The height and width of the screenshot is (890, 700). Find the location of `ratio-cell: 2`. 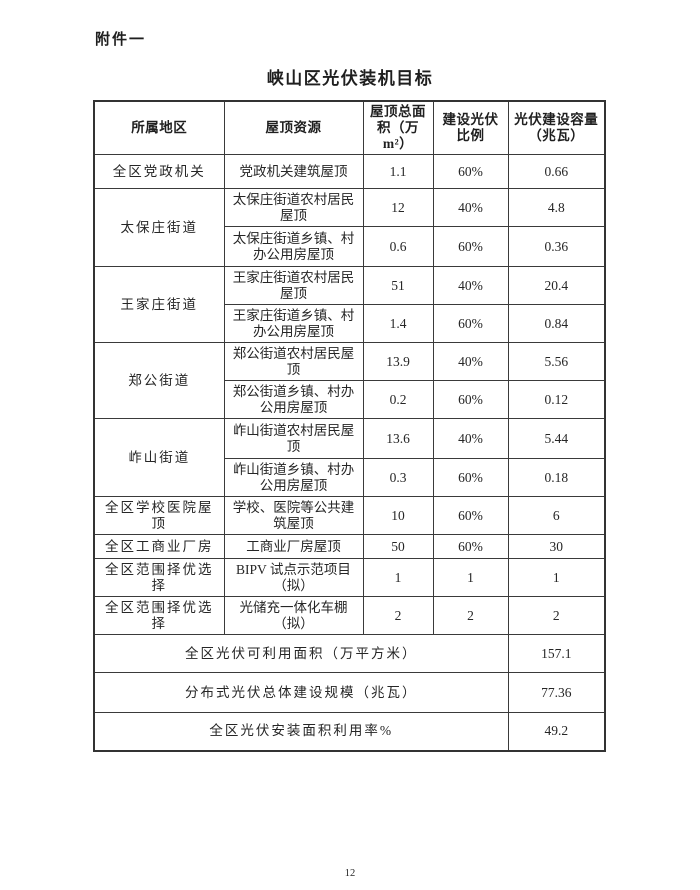

ratio-cell: 2 is located at coordinates (470, 615).